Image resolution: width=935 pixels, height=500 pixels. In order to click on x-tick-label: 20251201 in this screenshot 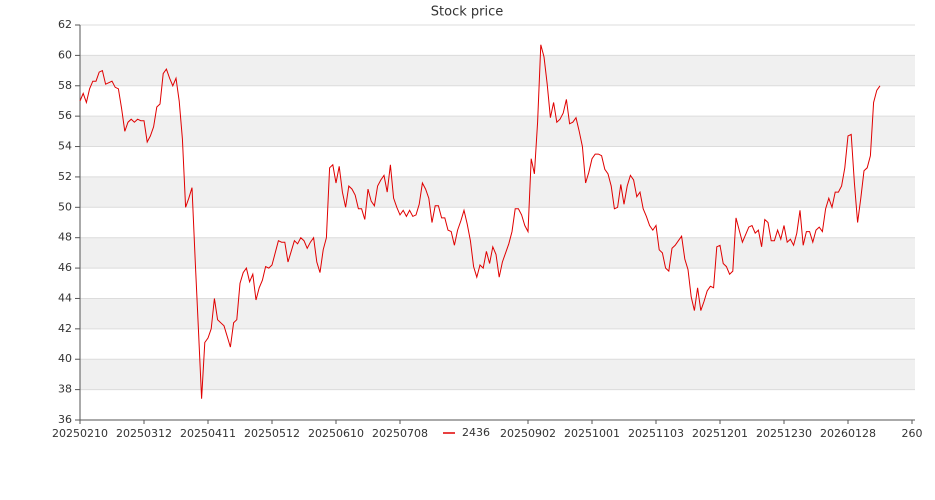, I will do `click(720, 433)`.